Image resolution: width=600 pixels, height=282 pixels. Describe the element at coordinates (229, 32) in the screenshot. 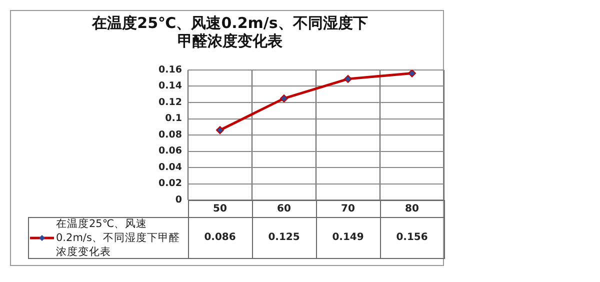

I see `chart-title: 在温度25℃、风速0.2m/s、不同湿度下甲醛浓度变化表` at that location.